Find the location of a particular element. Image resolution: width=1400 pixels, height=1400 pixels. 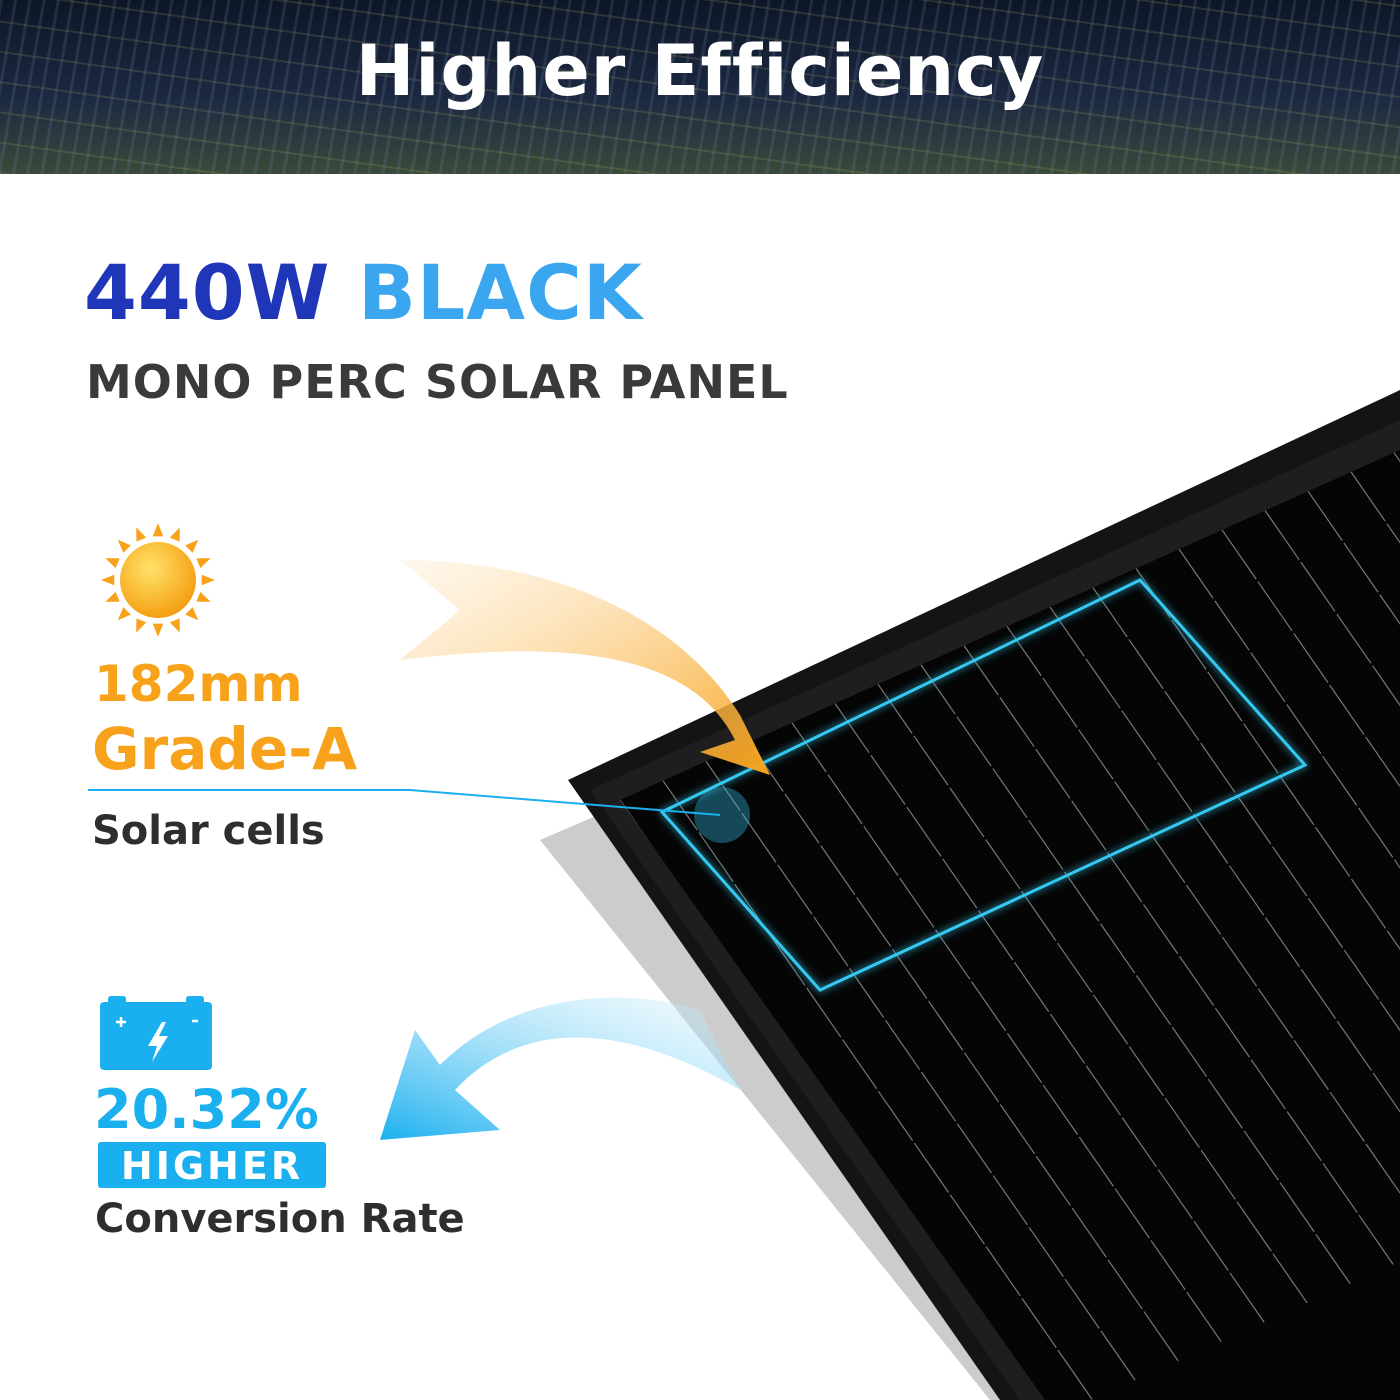

headline: 440W BLACK is located at coordinates (363, 292).